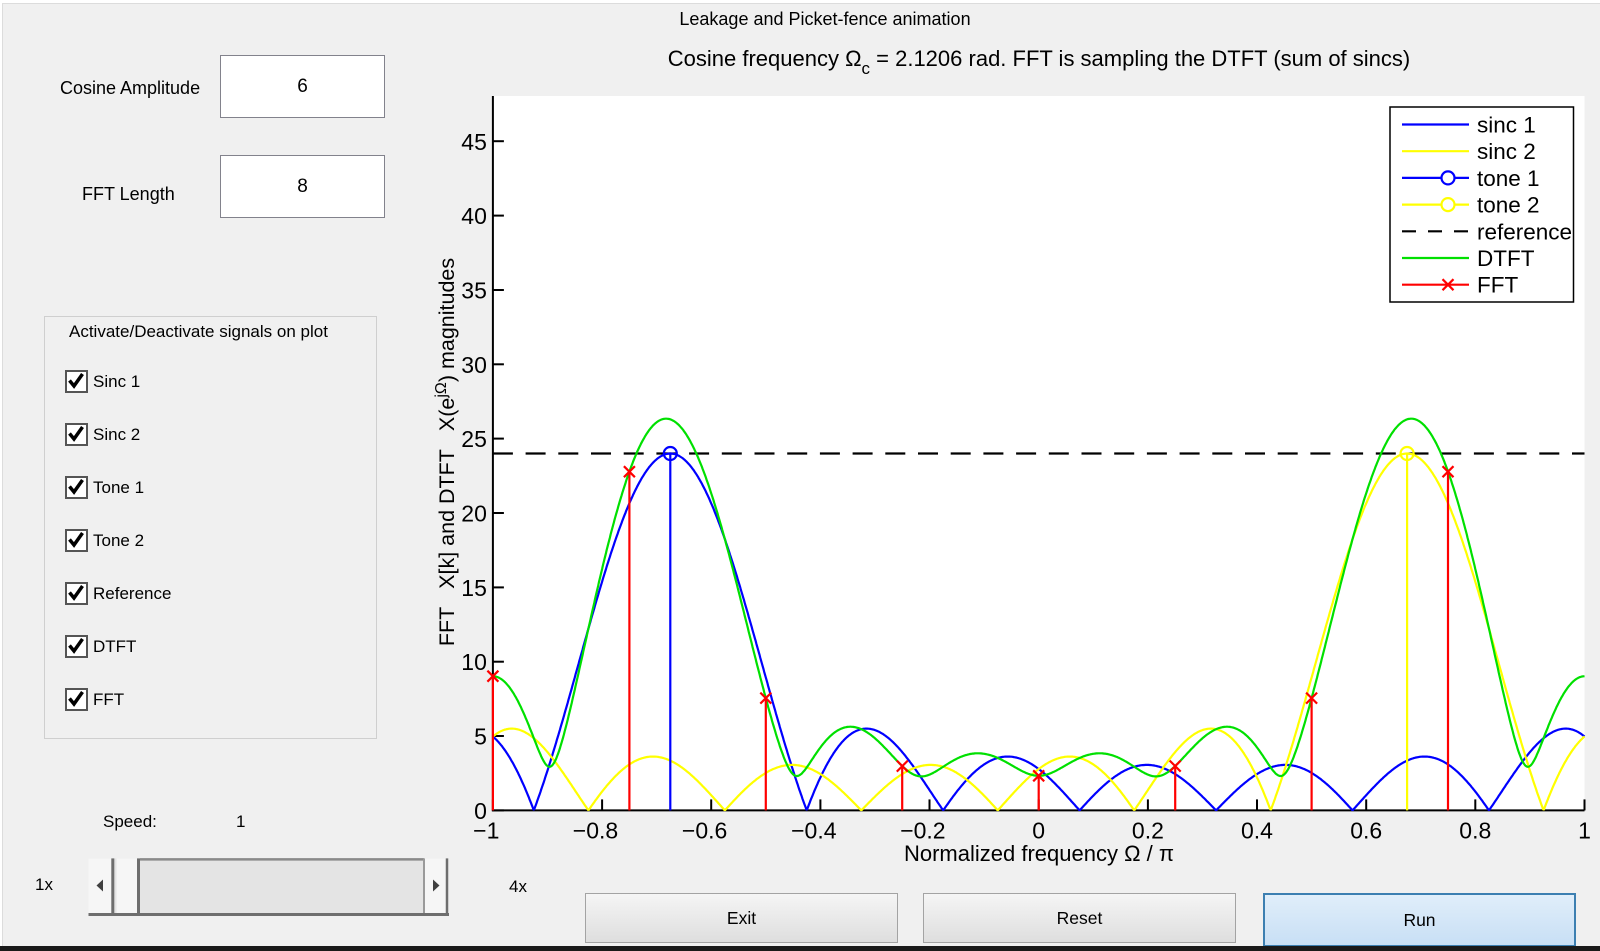 The width and height of the screenshot is (1600, 951). Describe the element at coordinates (474, 514) in the screenshot. I see `svg-text: 20` at that location.